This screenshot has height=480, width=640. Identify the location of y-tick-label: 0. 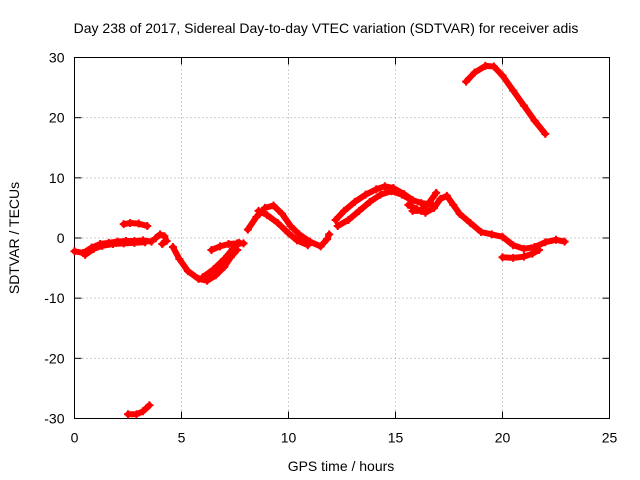
(61, 238).